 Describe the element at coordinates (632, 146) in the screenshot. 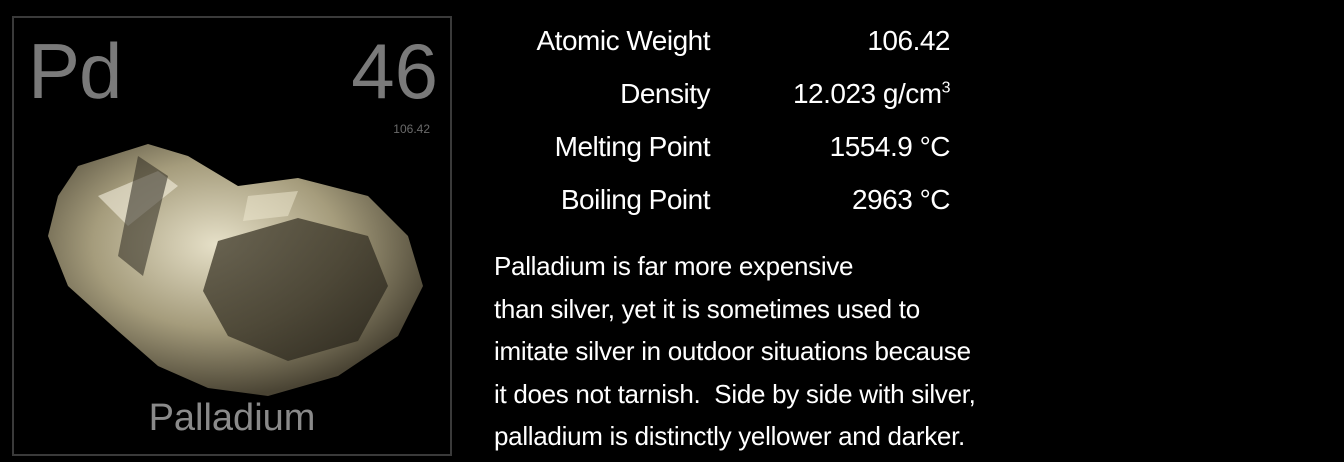

I see `property-label: Melting Point` at that location.